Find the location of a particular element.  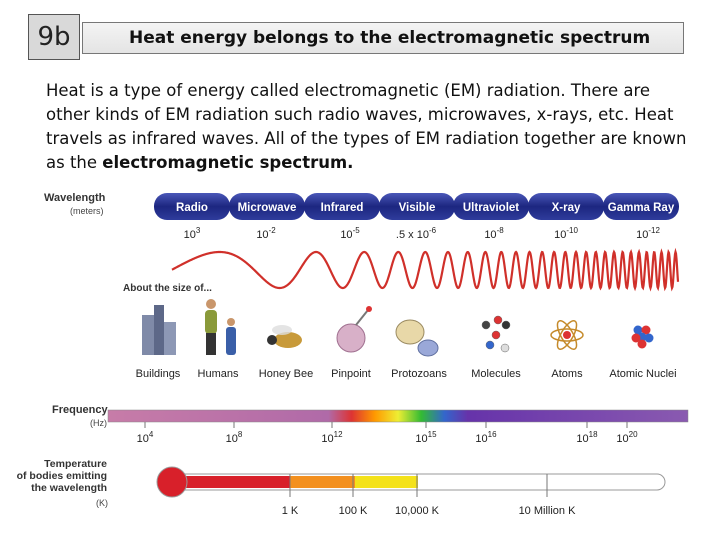

power-exponent: -8 is located at coordinates (501, 230).